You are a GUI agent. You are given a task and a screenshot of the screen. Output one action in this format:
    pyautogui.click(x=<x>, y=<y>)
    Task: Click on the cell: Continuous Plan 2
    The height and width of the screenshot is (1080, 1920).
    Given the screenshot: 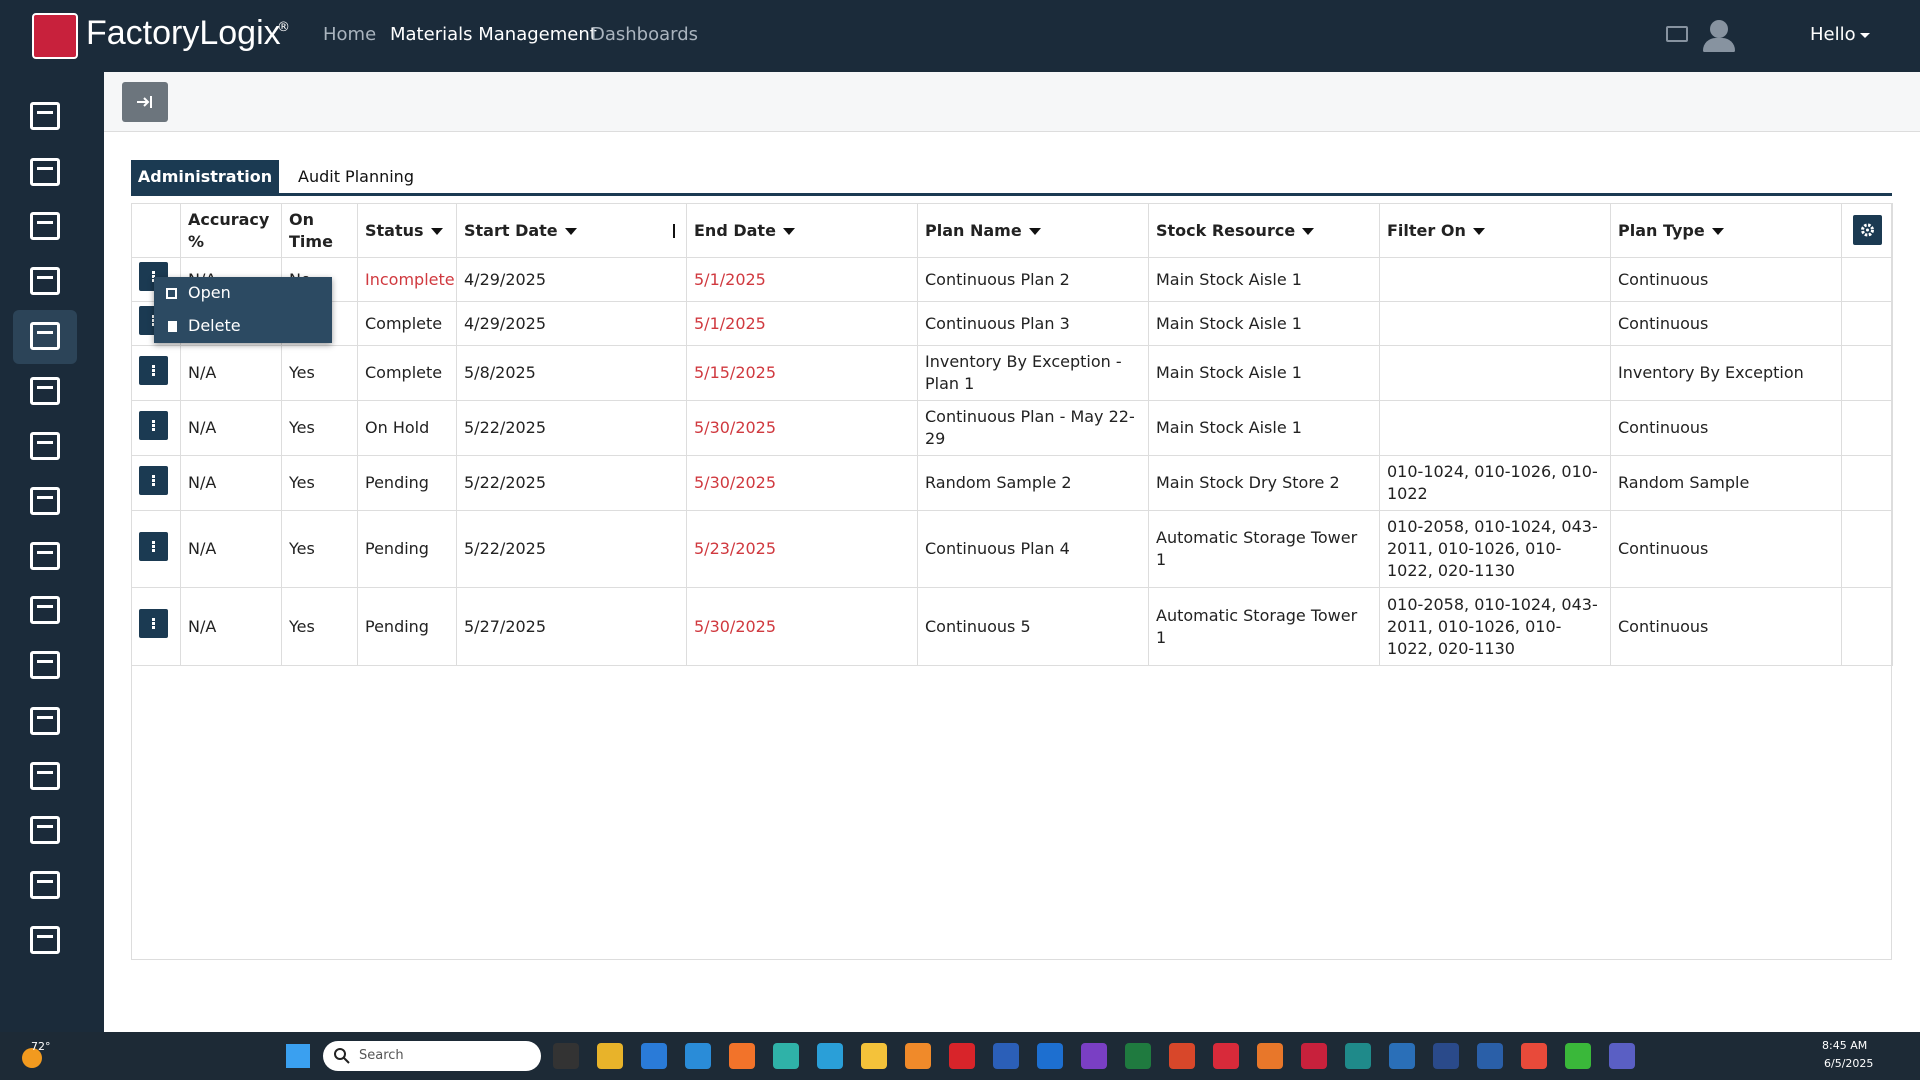 What is the action you would take?
    pyautogui.click(x=1033, y=280)
    